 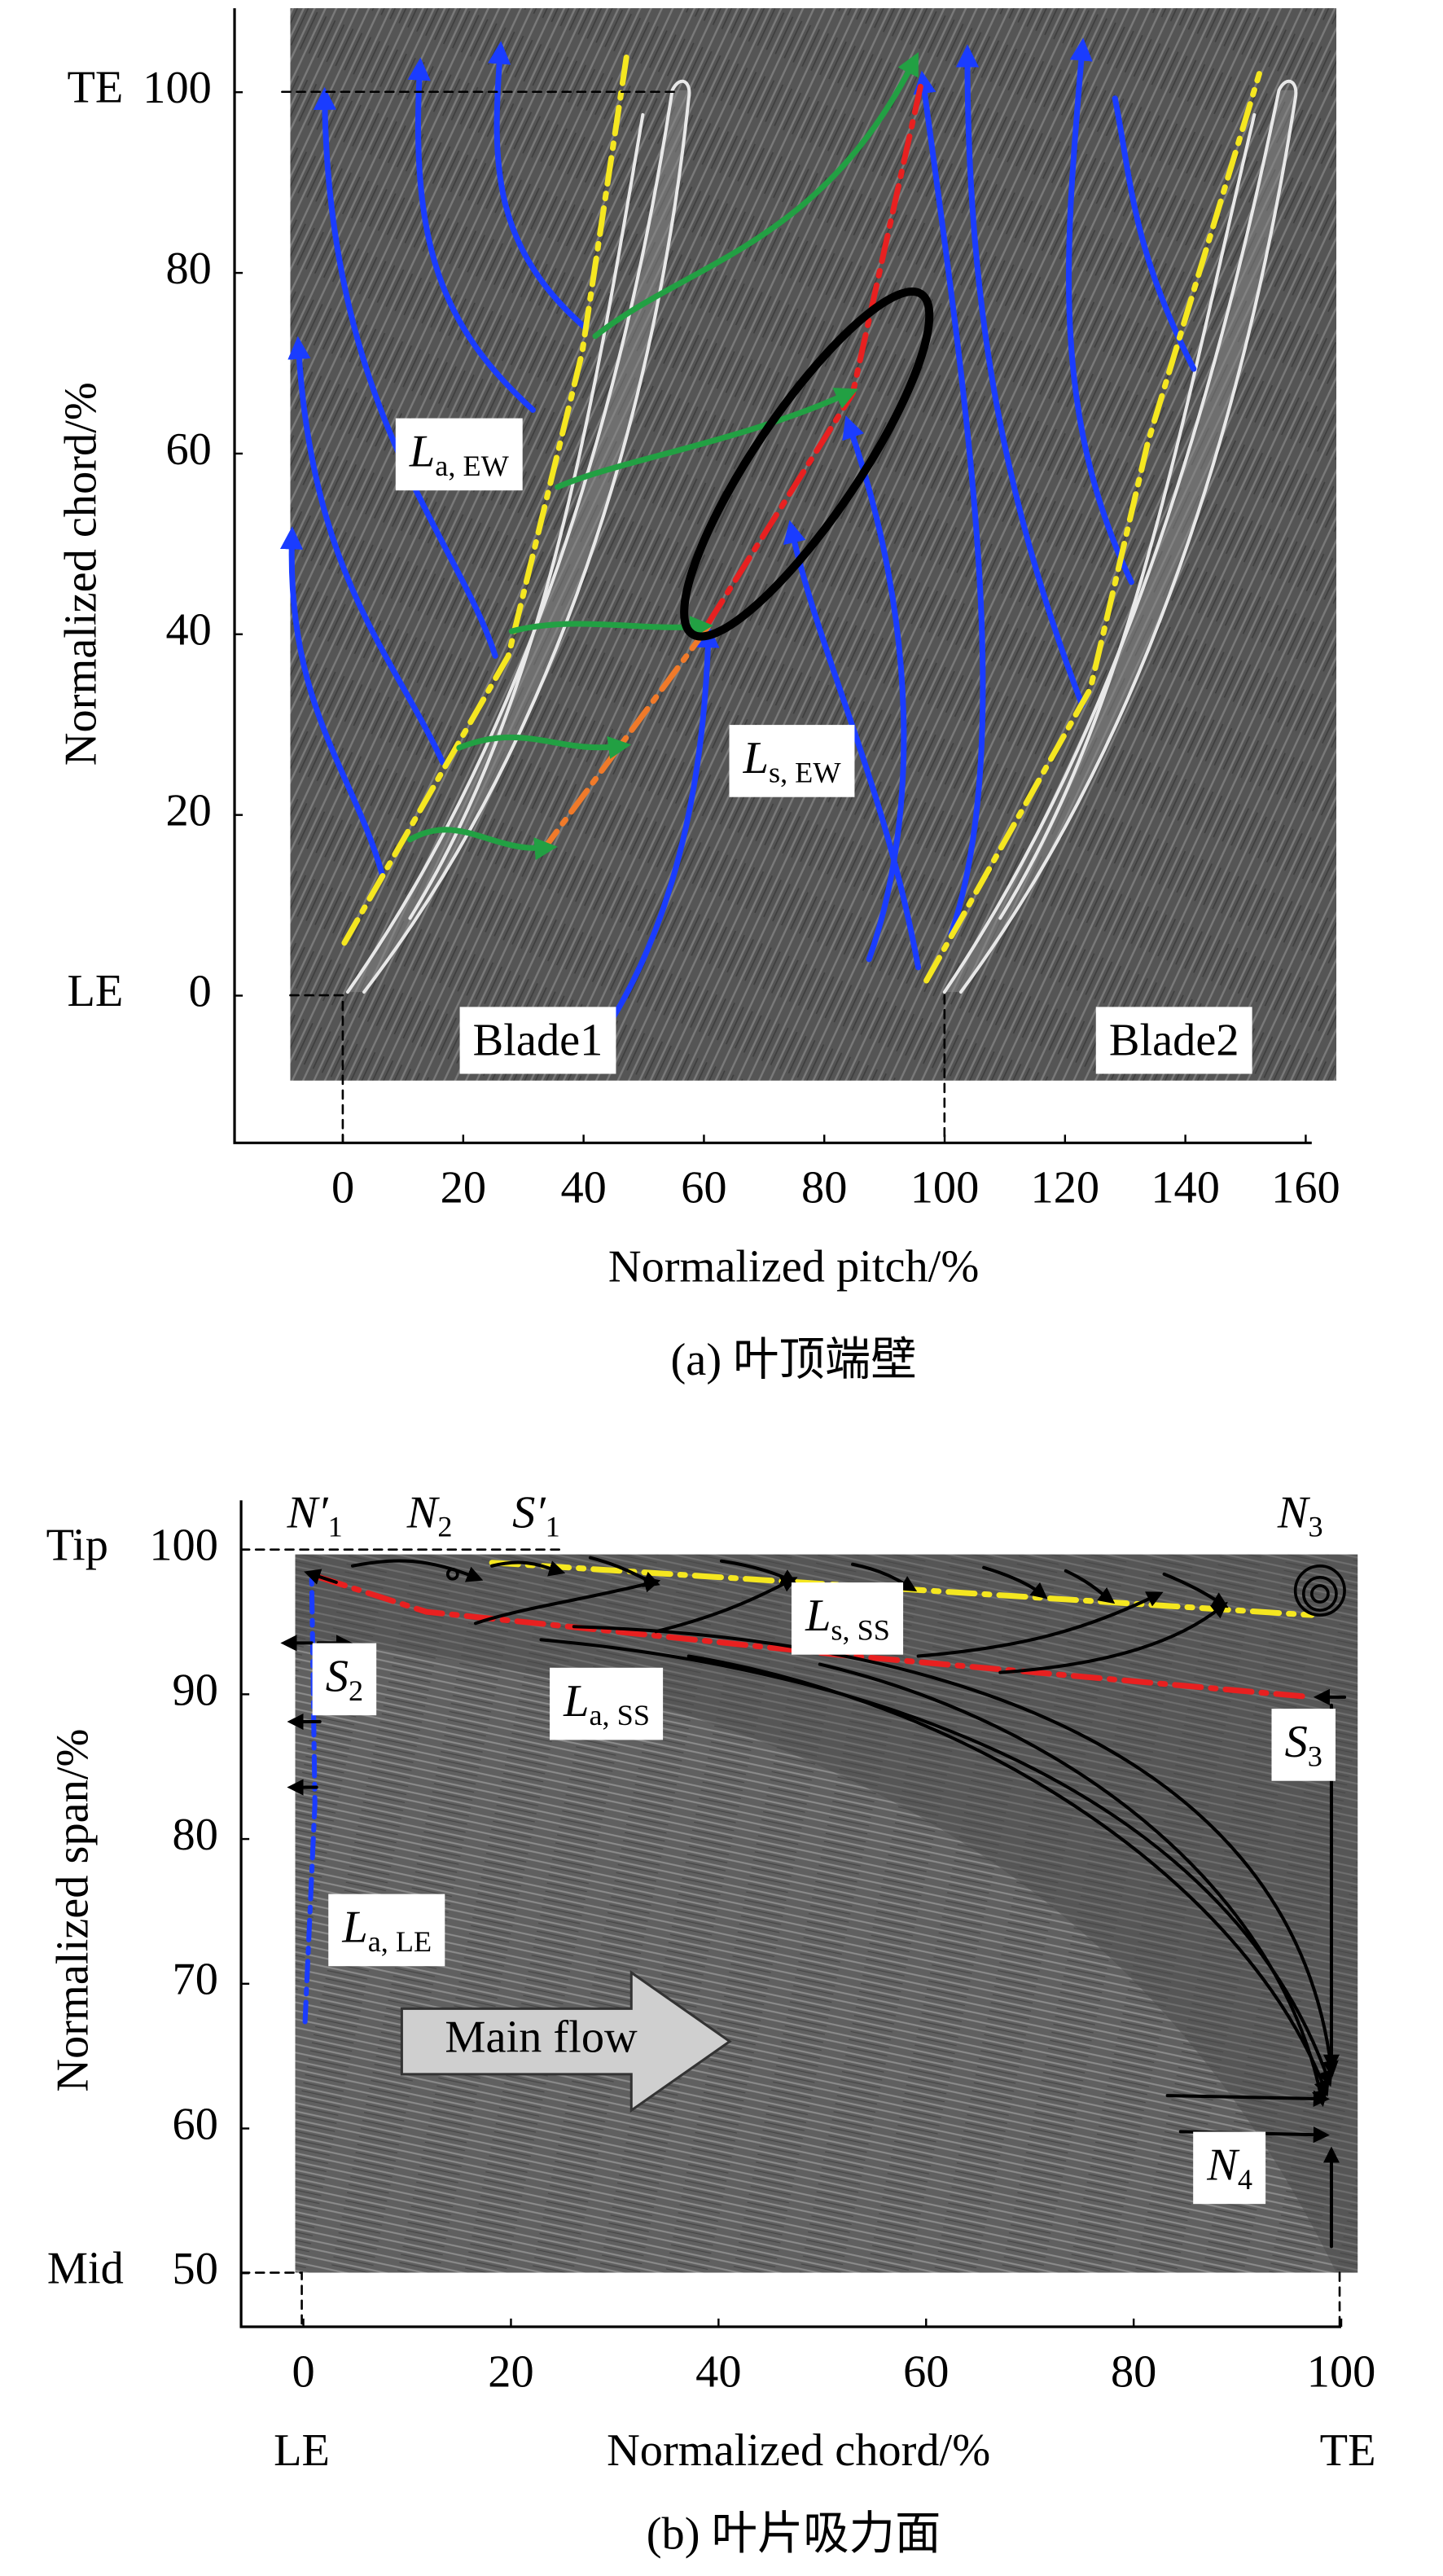 I want to click on annotation-label: Blade2, so click(x=1174, y=1040).